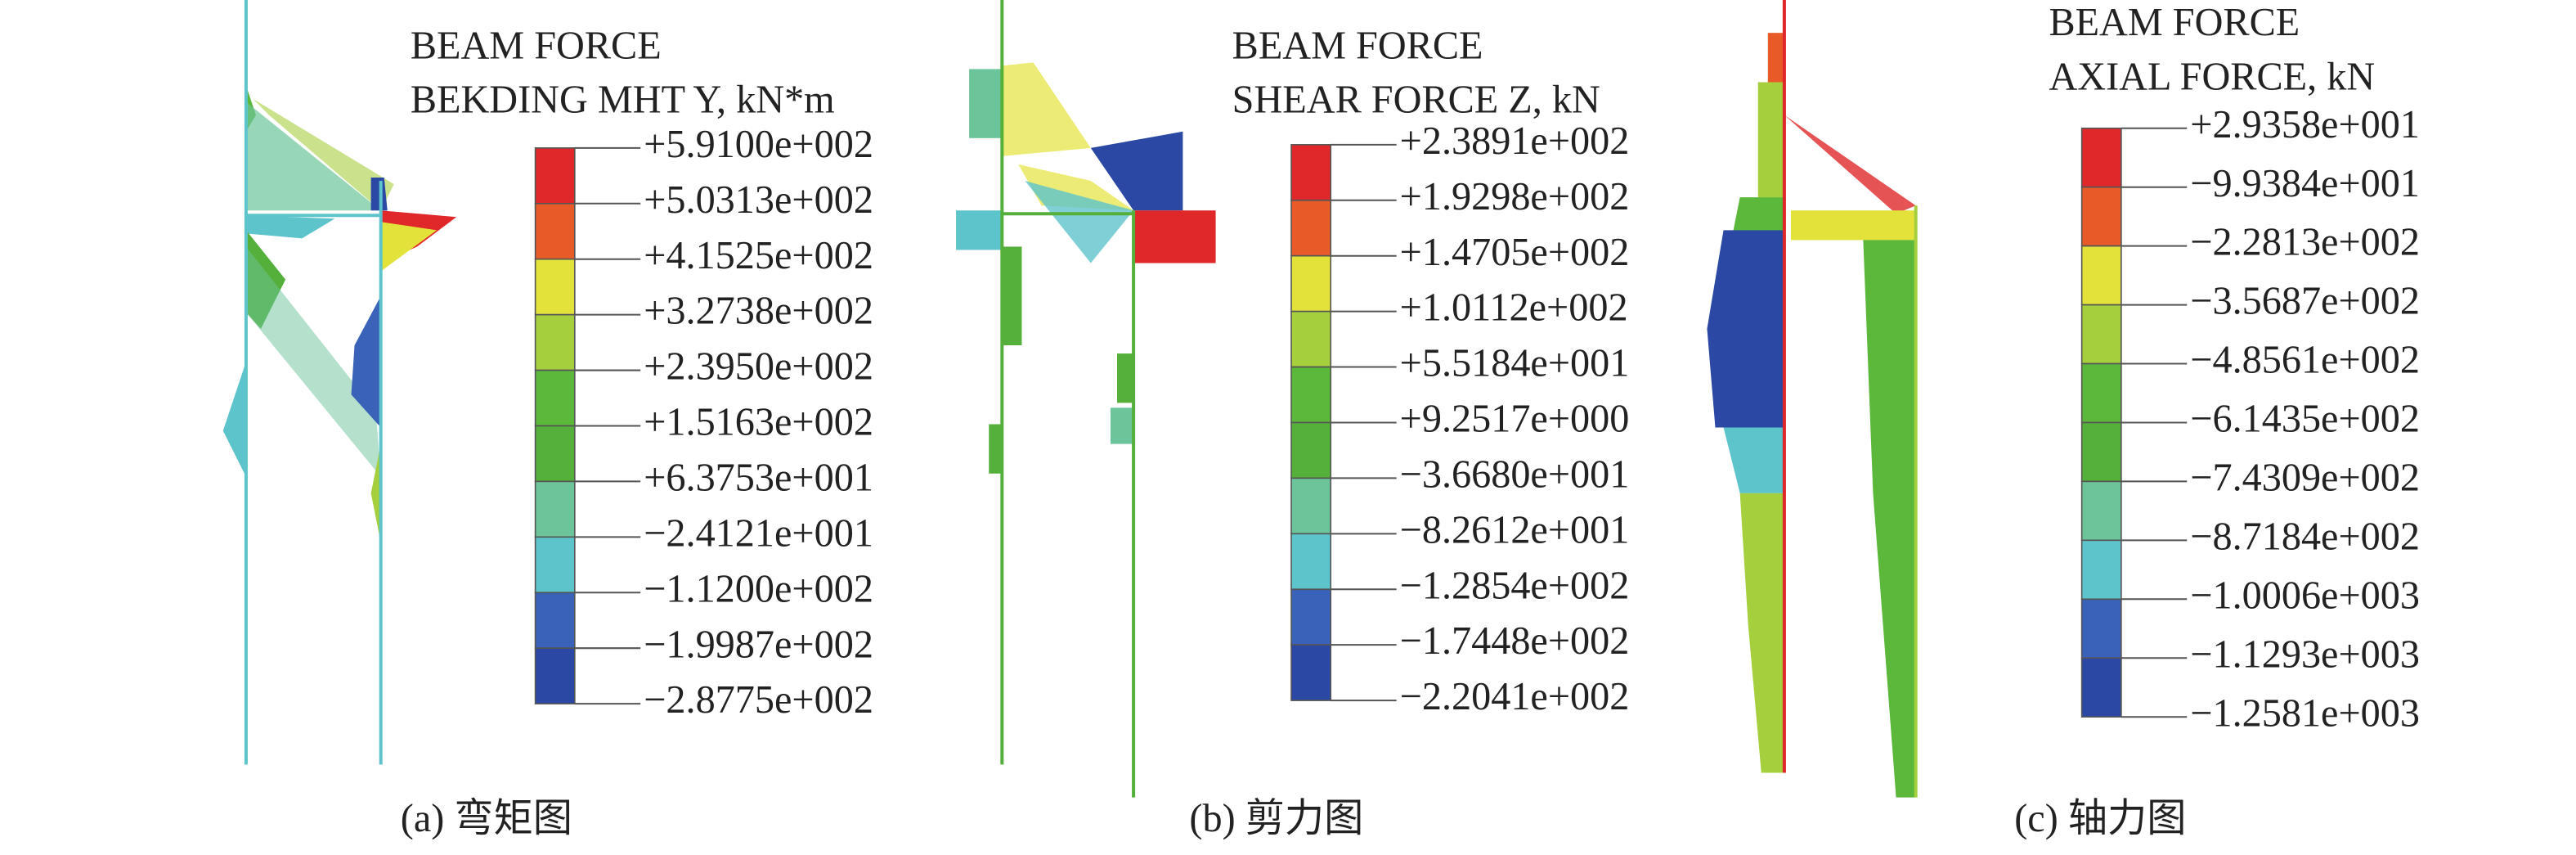 This screenshot has height=855, width=2576. What do you see at coordinates (623, 101) in the screenshot?
I see `panel-title: BEKDING MHT Y, kN*m` at bounding box center [623, 101].